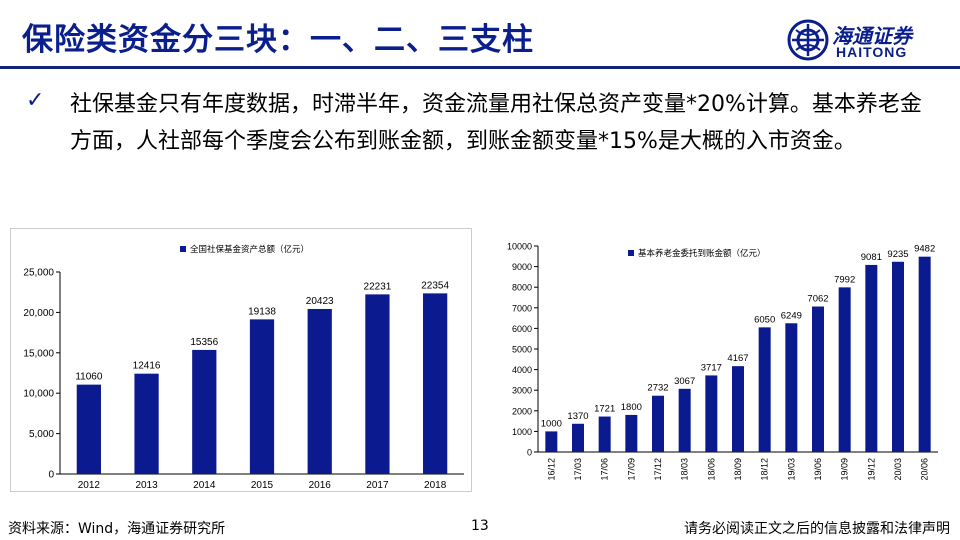 Image resolution: width=960 pixels, height=540 pixels. I want to click on bar-value-label: 3067, so click(684, 381).